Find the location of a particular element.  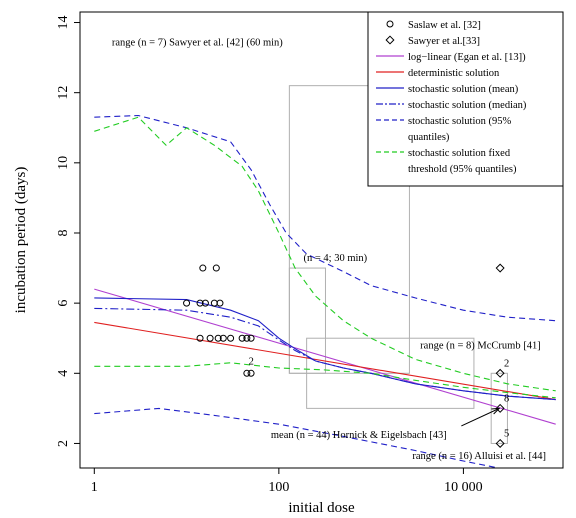

y-axis: 2 4 6 8 10 12 14 is located at coordinates (68, 231).